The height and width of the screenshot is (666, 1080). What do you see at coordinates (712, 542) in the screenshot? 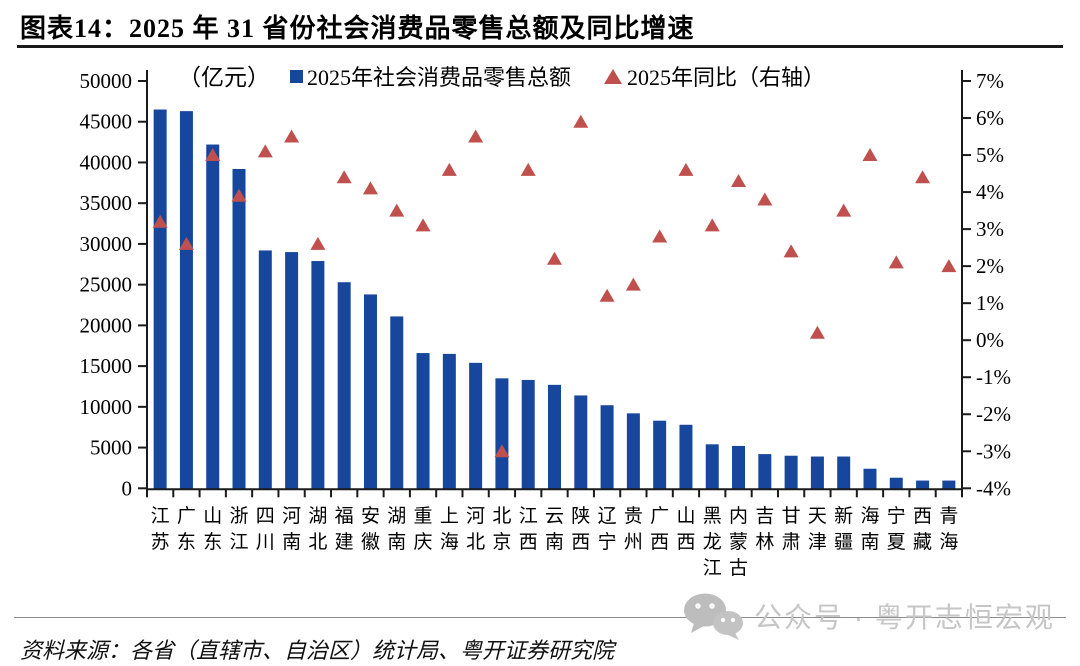
I see `x-axis-label-黑龙江: 龙` at bounding box center [712, 542].